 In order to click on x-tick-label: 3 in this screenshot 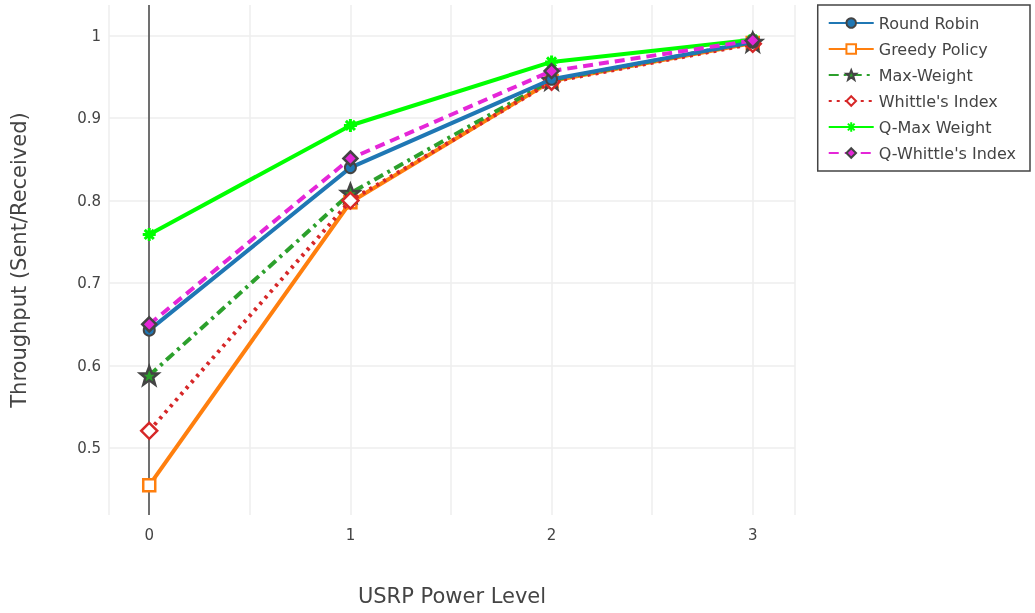, I will do `click(752, 534)`.